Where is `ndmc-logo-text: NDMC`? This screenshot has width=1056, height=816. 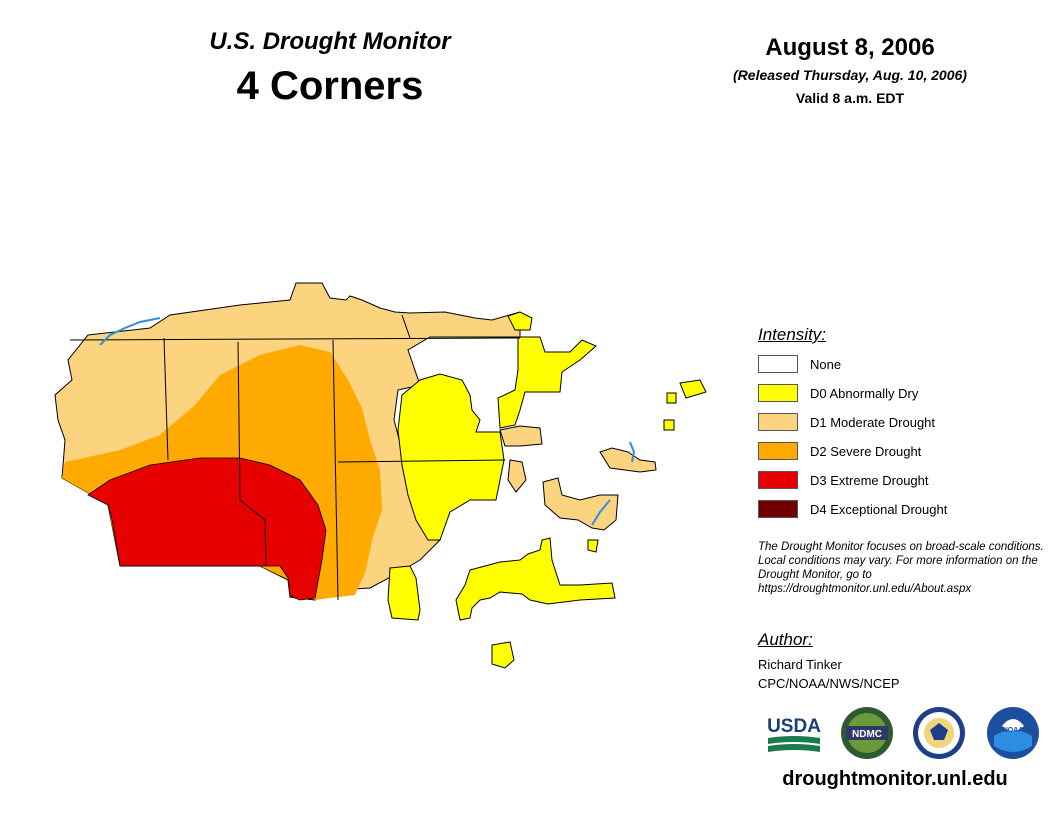
ndmc-logo-text: NDMC is located at coordinates (867, 734).